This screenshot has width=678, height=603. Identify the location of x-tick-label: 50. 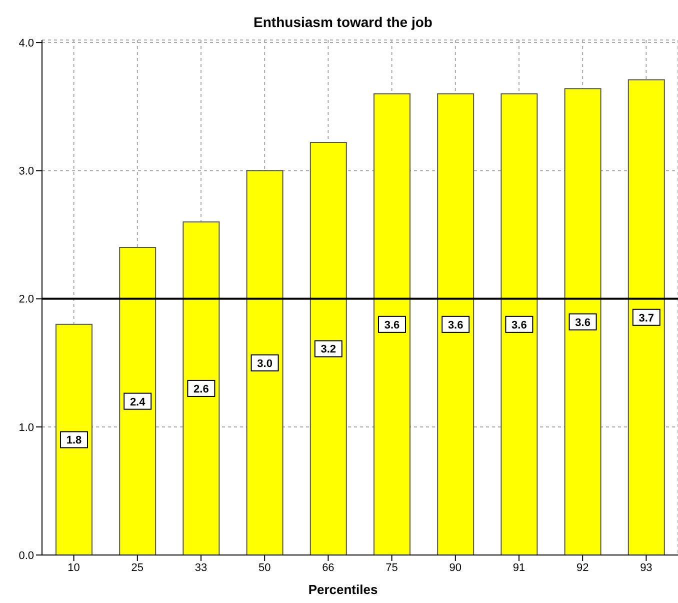
(264, 568).